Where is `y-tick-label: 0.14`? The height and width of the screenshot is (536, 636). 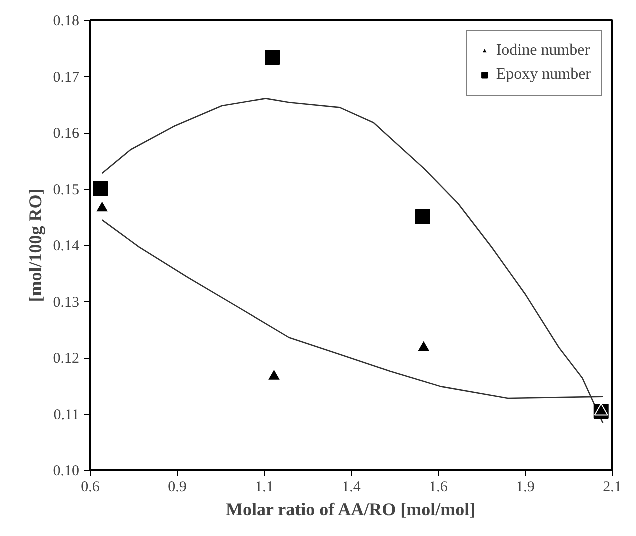 y-tick-label: 0.14 is located at coordinates (66, 246).